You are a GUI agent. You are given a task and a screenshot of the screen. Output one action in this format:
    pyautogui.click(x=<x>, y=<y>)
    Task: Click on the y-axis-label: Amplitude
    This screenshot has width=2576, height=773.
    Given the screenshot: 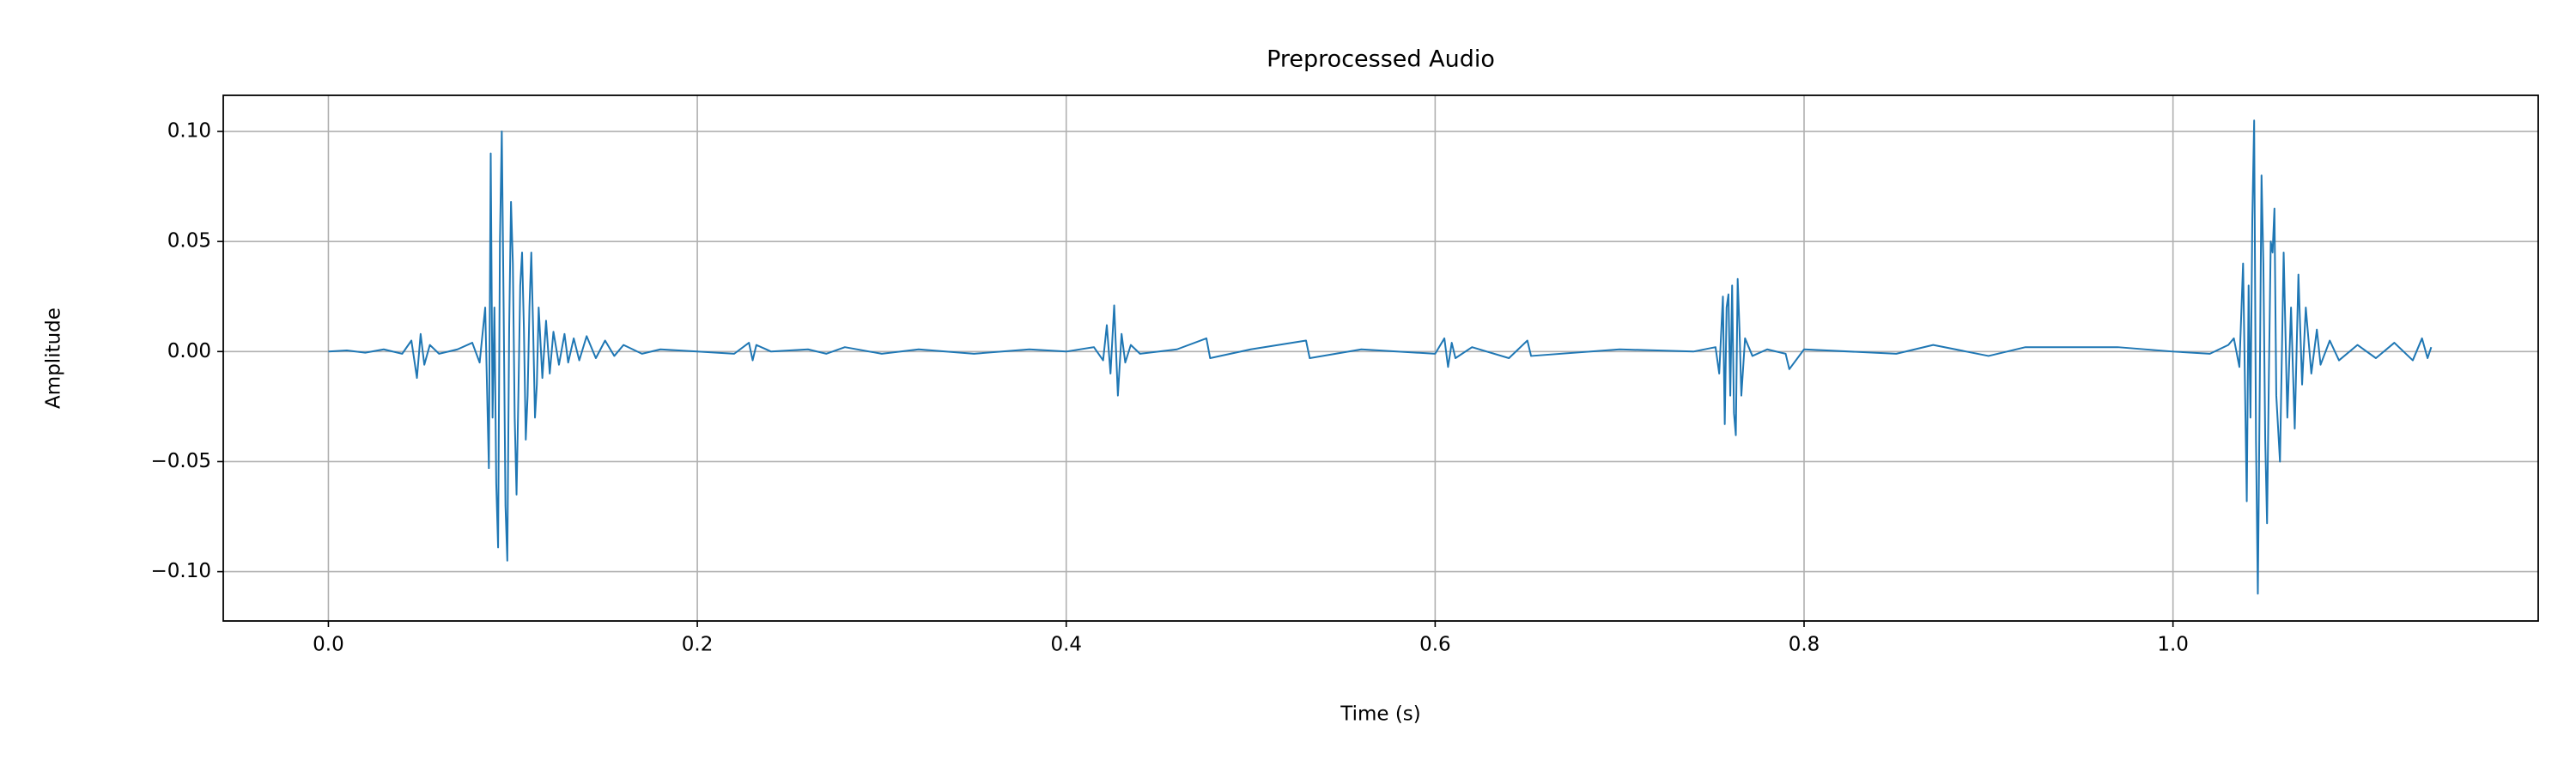 What is the action you would take?
    pyautogui.click(x=54, y=358)
    